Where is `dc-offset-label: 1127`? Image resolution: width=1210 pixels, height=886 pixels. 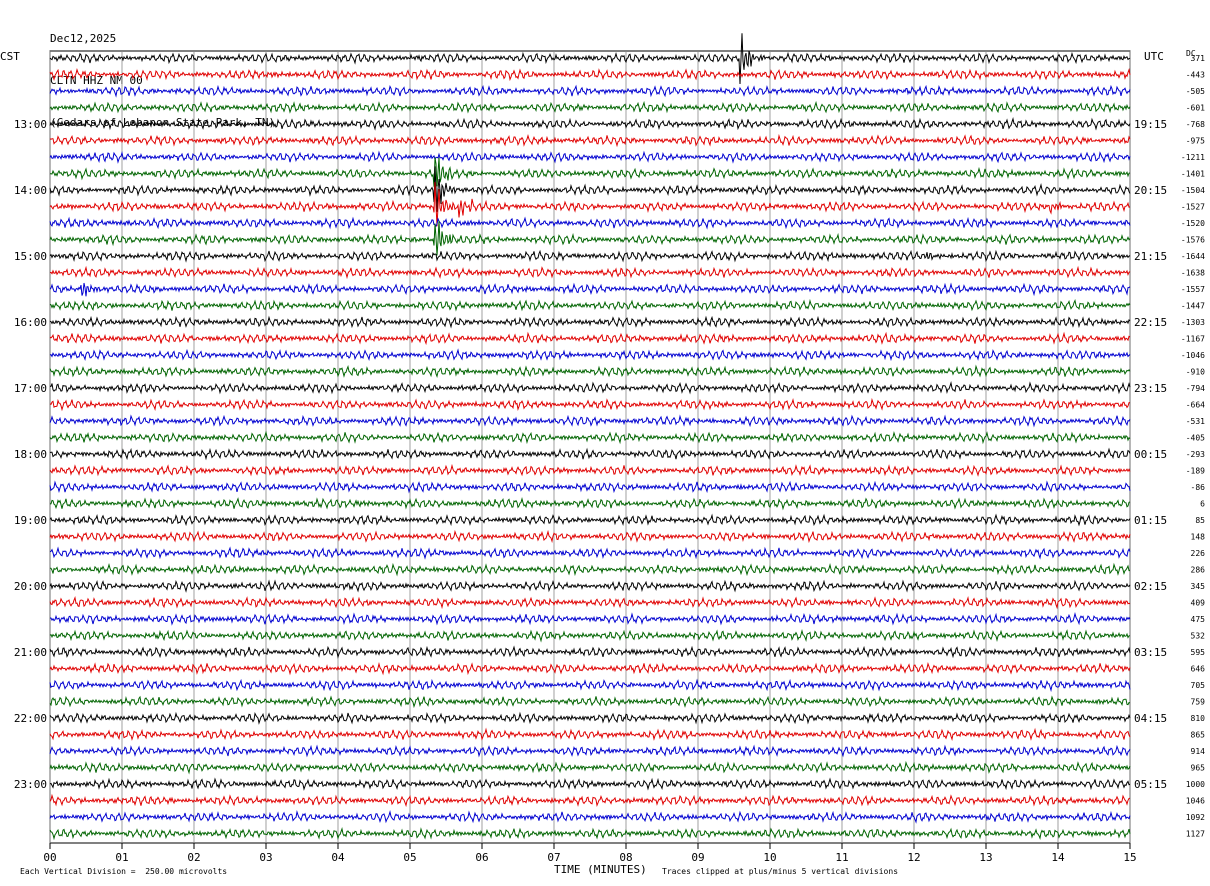 dc-offset-label: 1127 is located at coordinates (1195, 834).